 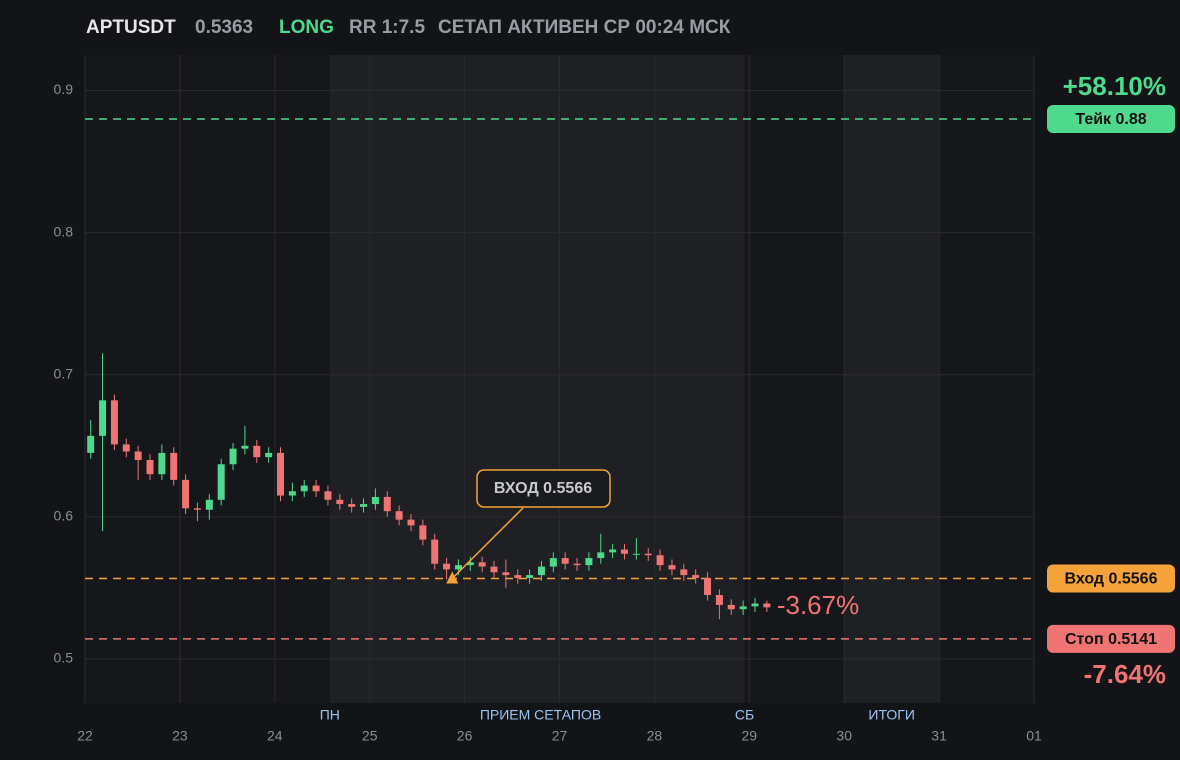 I want to click on x-tick-label: 01, so click(x=1034, y=736).